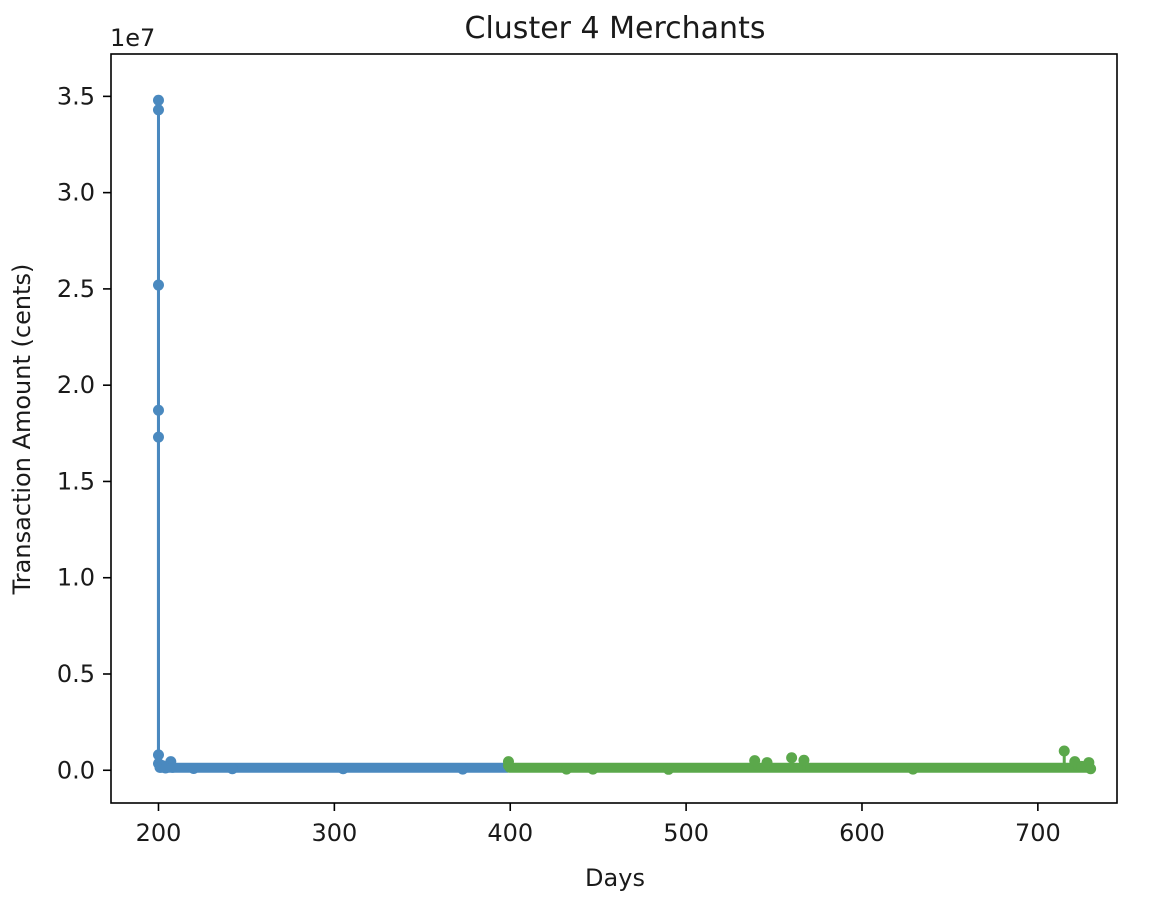  Describe the element at coordinates (132, 38) in the screenshot. I see `y-offset-text: 1e7` at that location.